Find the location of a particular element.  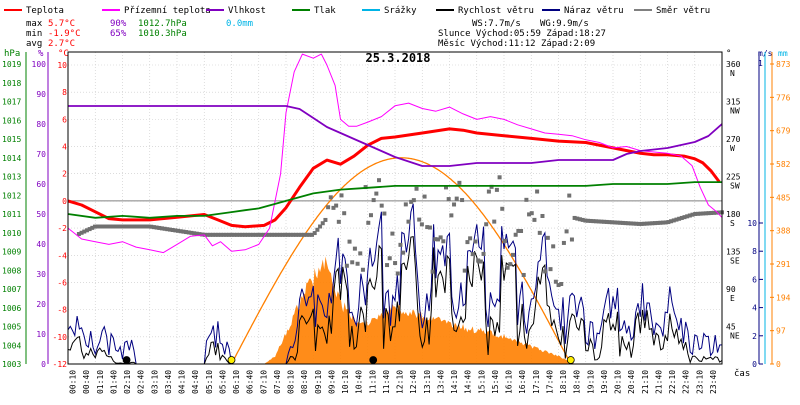

time-tick-label: 19:10 is located at coordinates (590, 382).